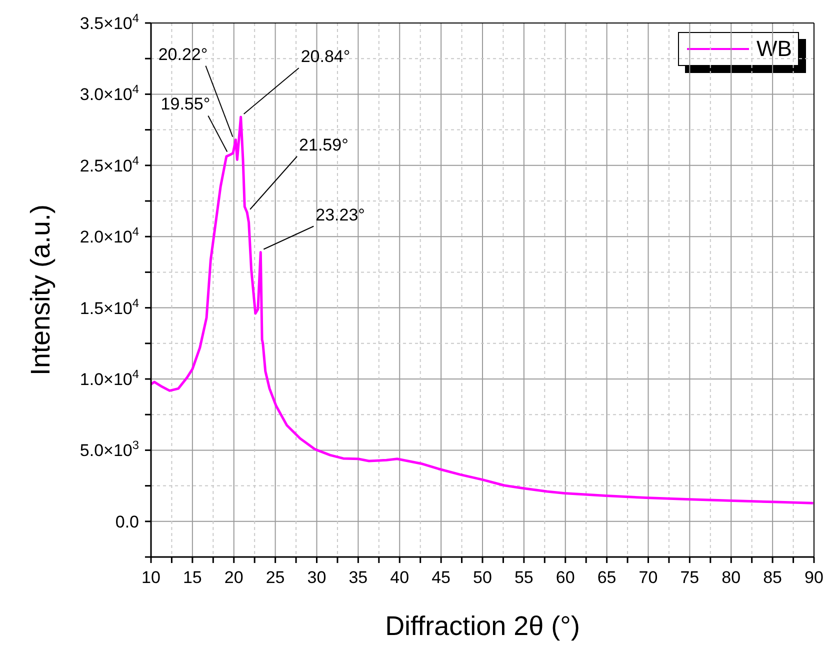 The image size is (829, 650). Describe the element at coordinates (606, 577) in the screenshot. I see `x-tick-label: 65` at that location.